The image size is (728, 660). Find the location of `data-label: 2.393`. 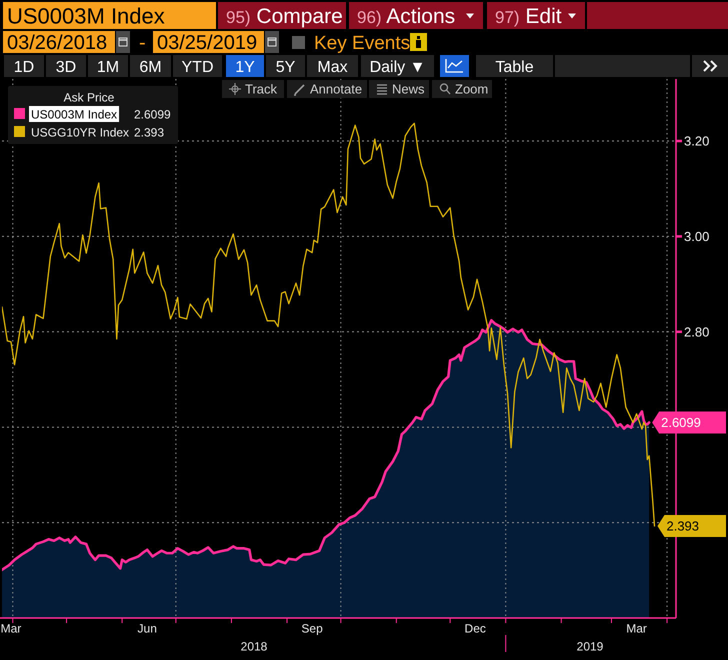

data-label: 2.393 is located at coordinates (683, 526).